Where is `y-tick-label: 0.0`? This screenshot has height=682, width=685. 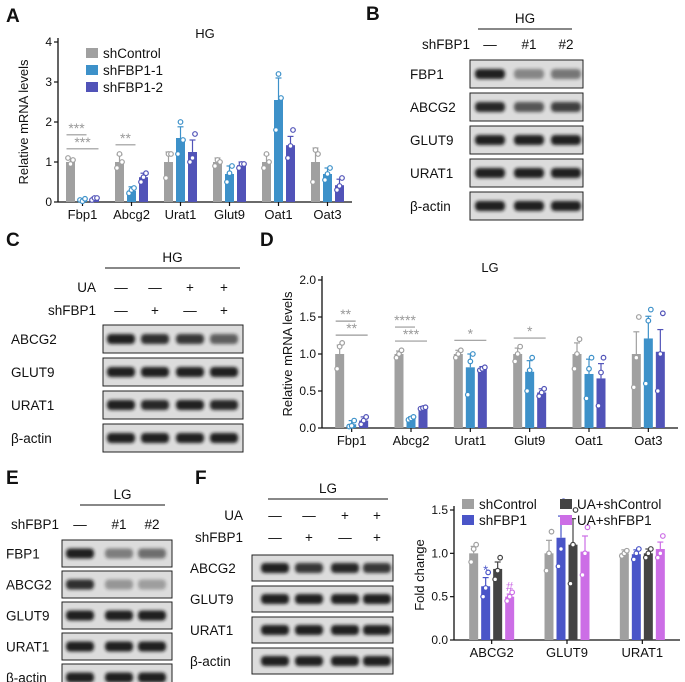 y-tick-label: 0.0 is located at coordinates (307, 428).